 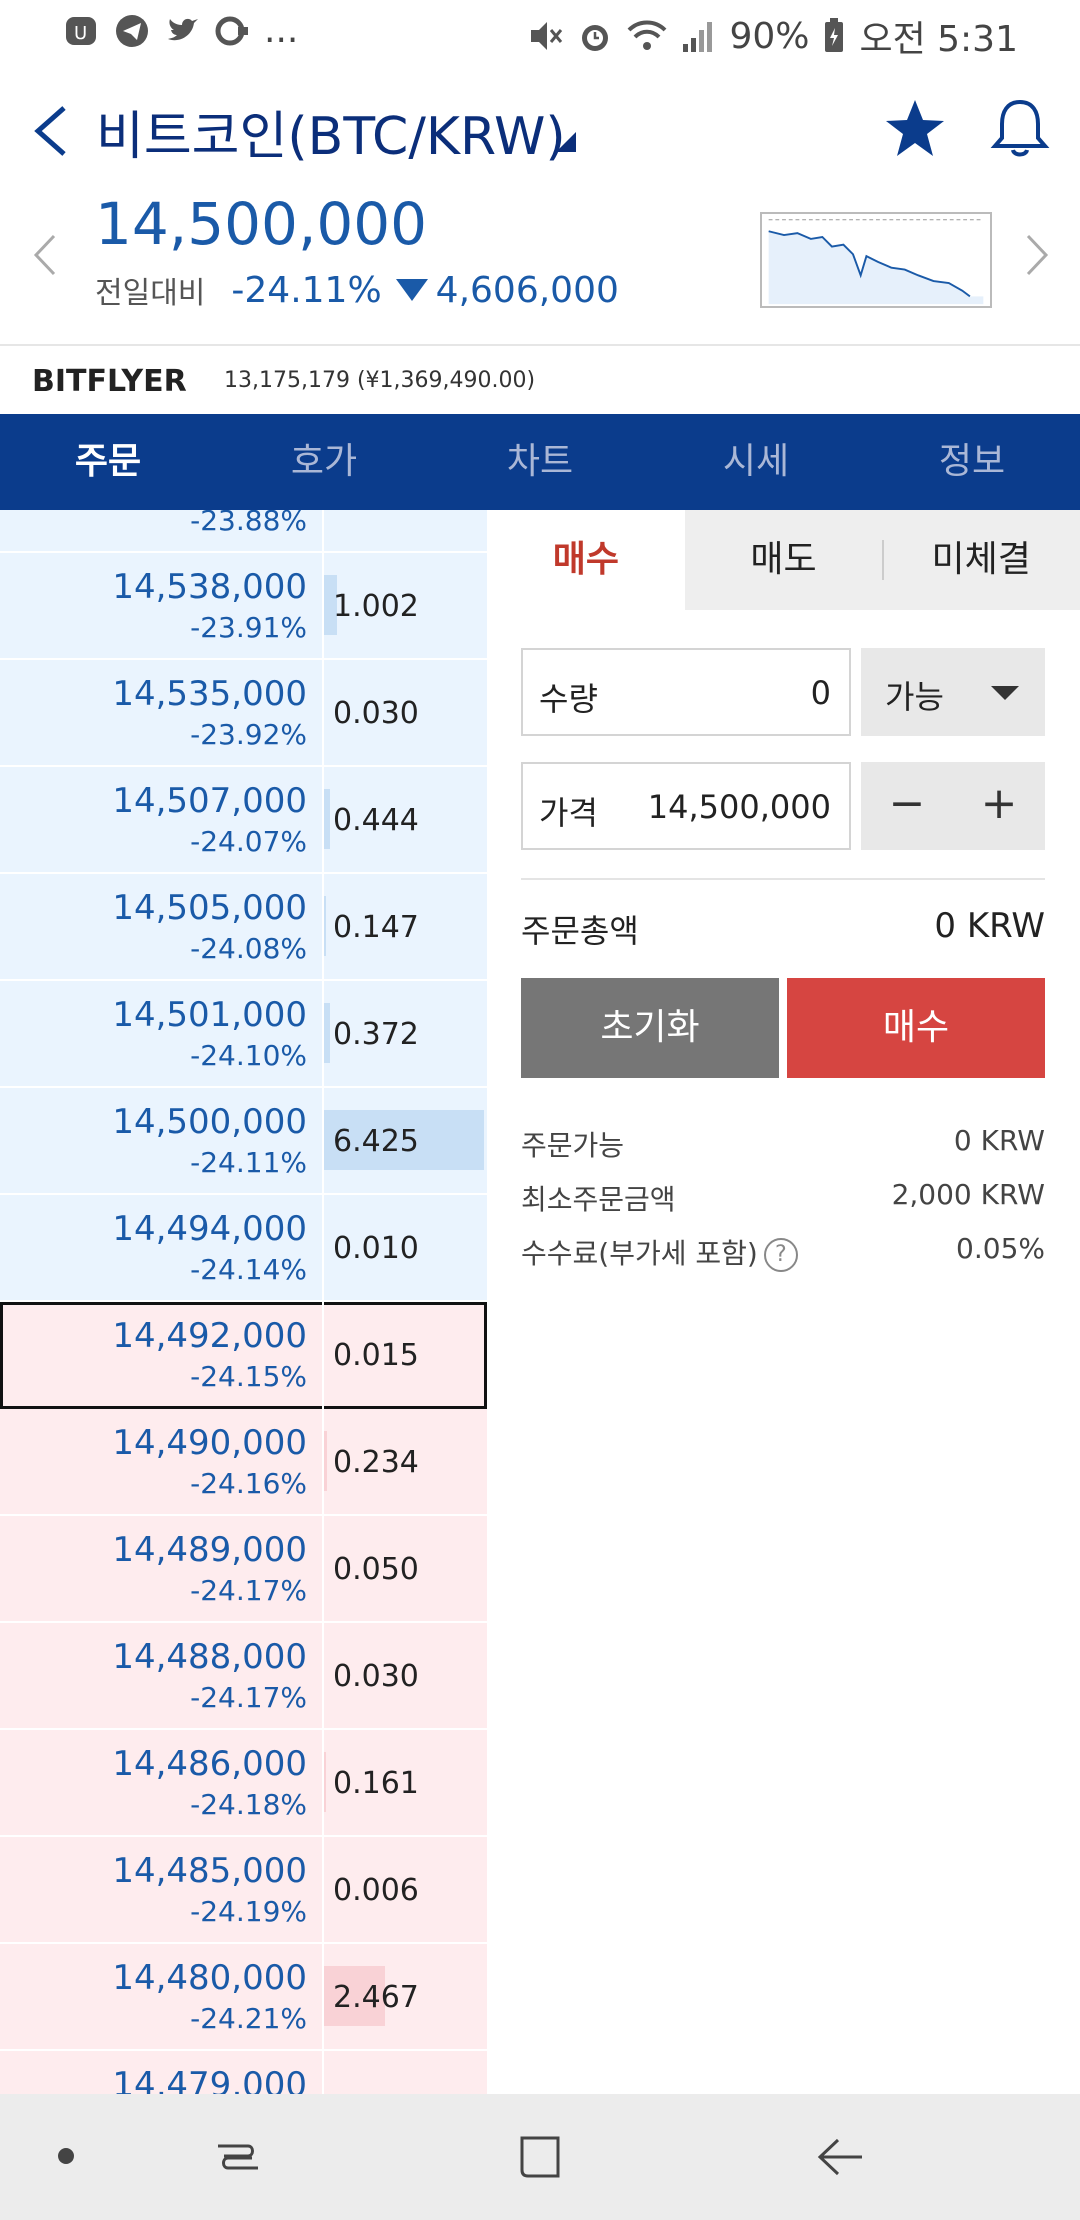 What do you see at coordinates (907, 806) in the screenshot?
I see `price-decrease-button: −` at bounding box center [907, 806].